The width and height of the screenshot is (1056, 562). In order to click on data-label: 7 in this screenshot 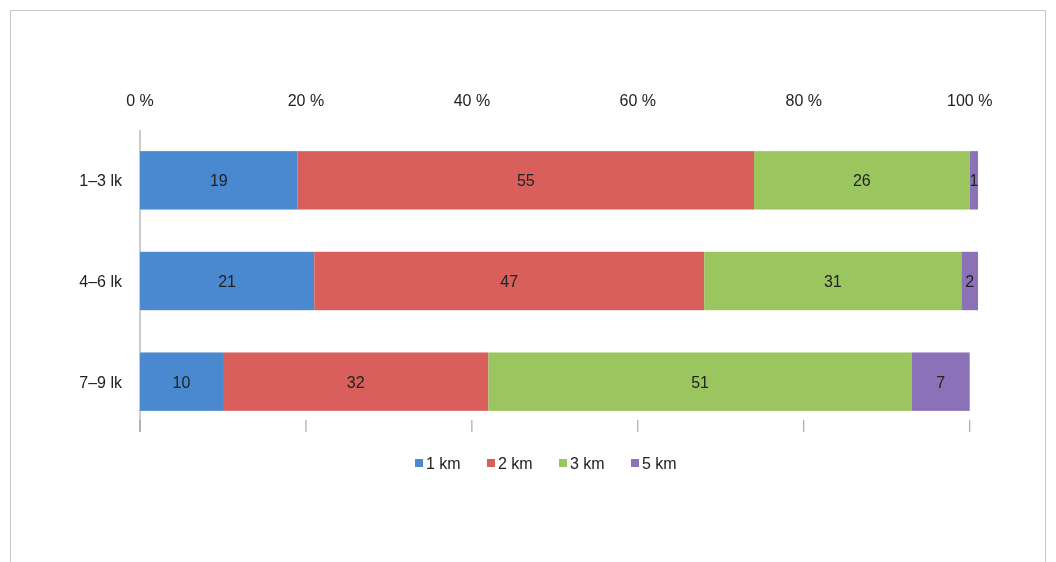, I will do `click(941, 382)`.